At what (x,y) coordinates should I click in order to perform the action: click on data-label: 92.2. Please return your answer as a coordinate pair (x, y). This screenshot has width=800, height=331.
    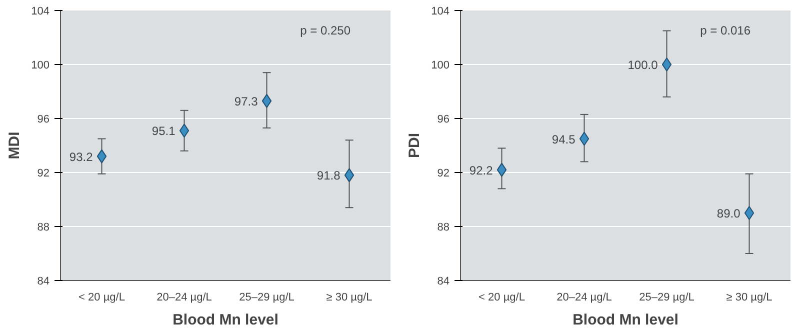
    Looking at the image, I should click on (481, 170).